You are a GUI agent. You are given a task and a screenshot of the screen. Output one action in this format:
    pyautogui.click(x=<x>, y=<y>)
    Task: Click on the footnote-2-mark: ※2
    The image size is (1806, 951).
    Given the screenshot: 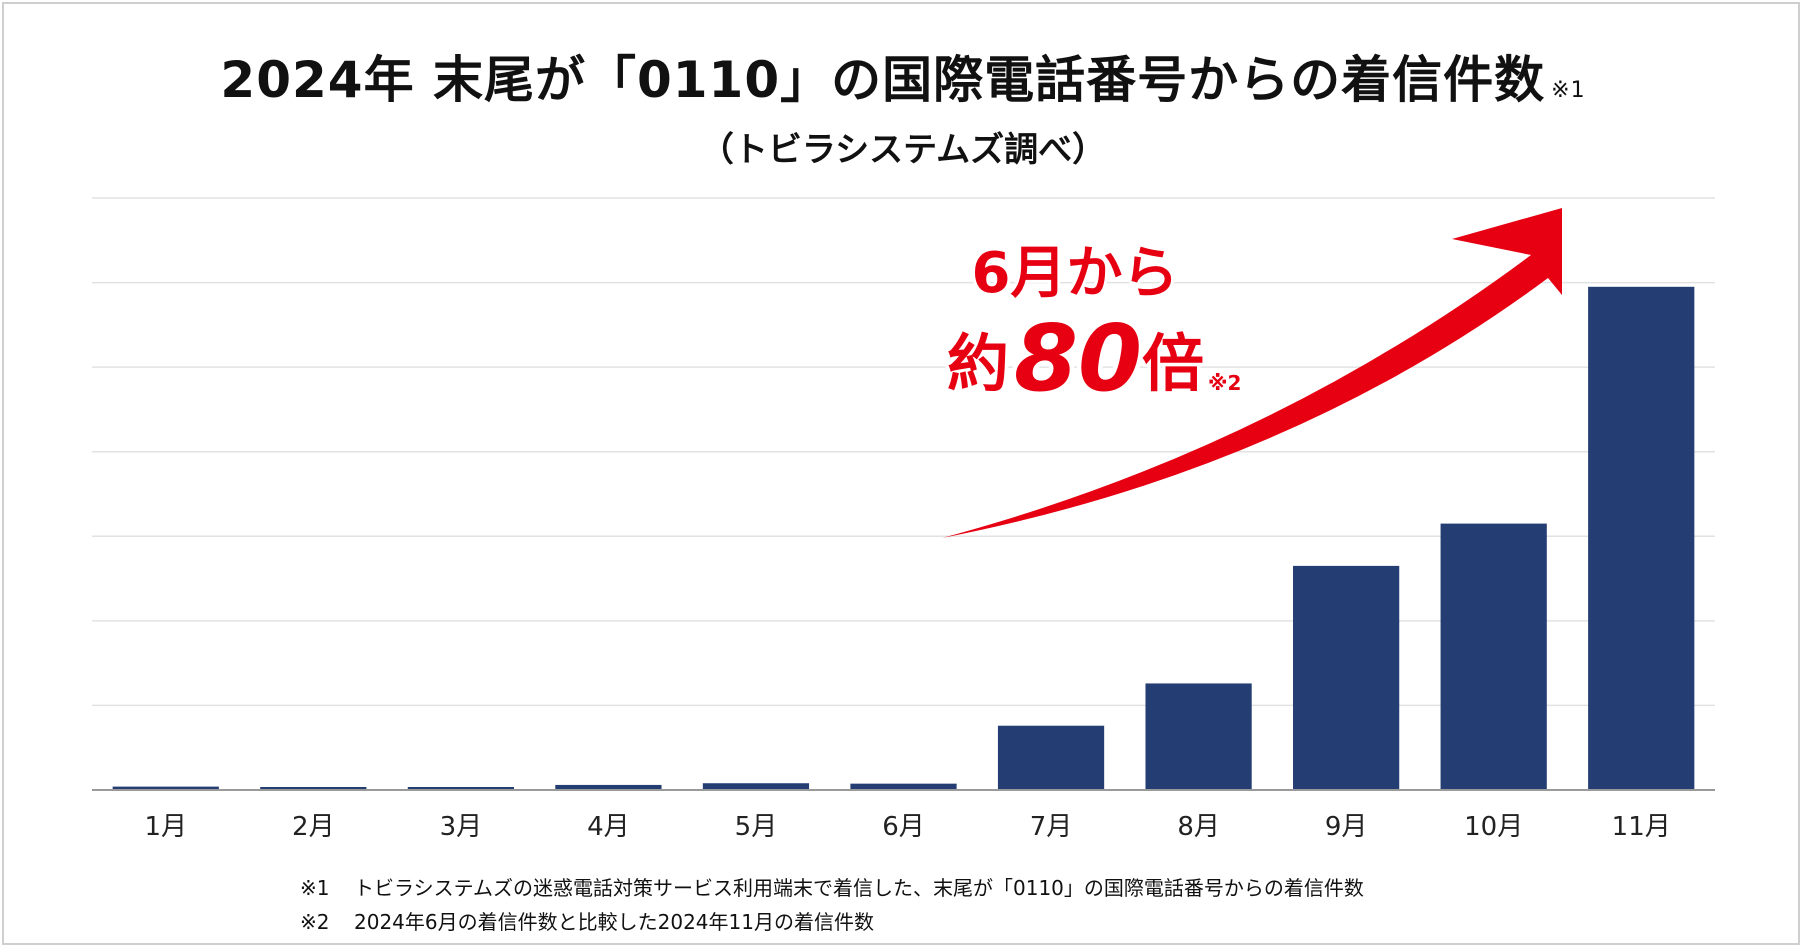 What is the action you would take?
    pyautogui.click(x=315, y=922)
    